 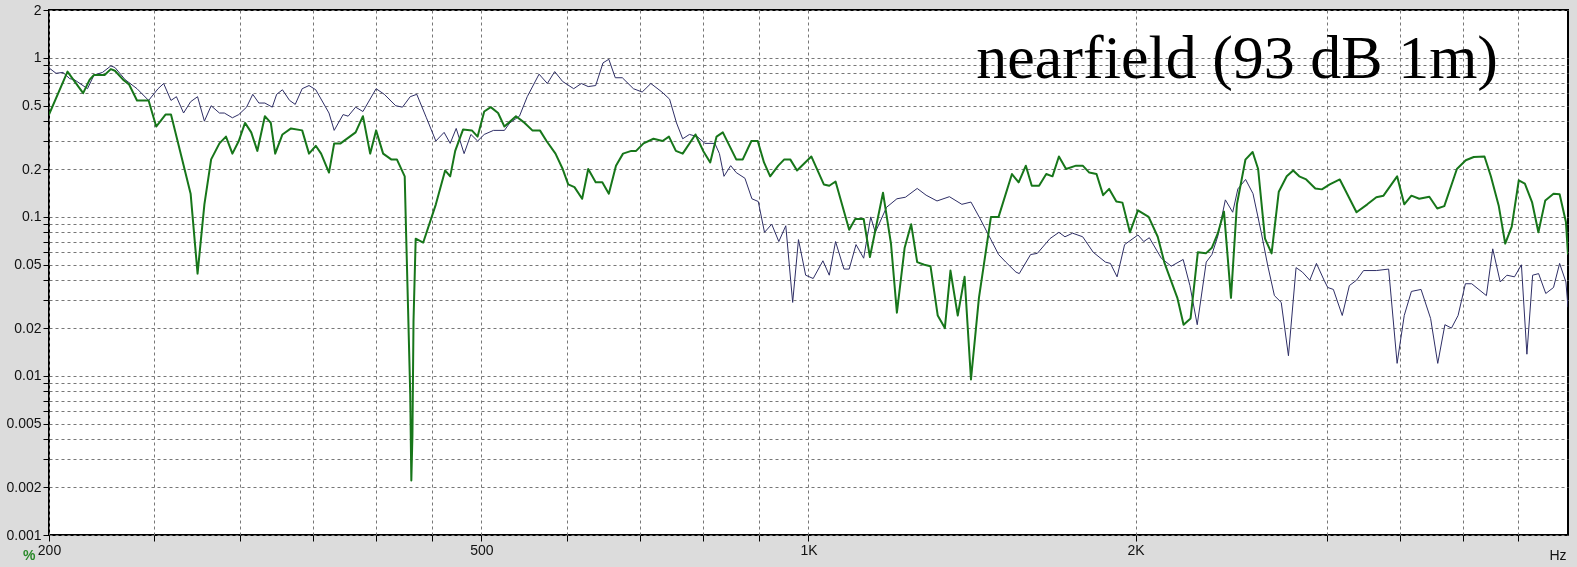 I want to click on y-tick-label: 0.01, so click(x=28, y=375).